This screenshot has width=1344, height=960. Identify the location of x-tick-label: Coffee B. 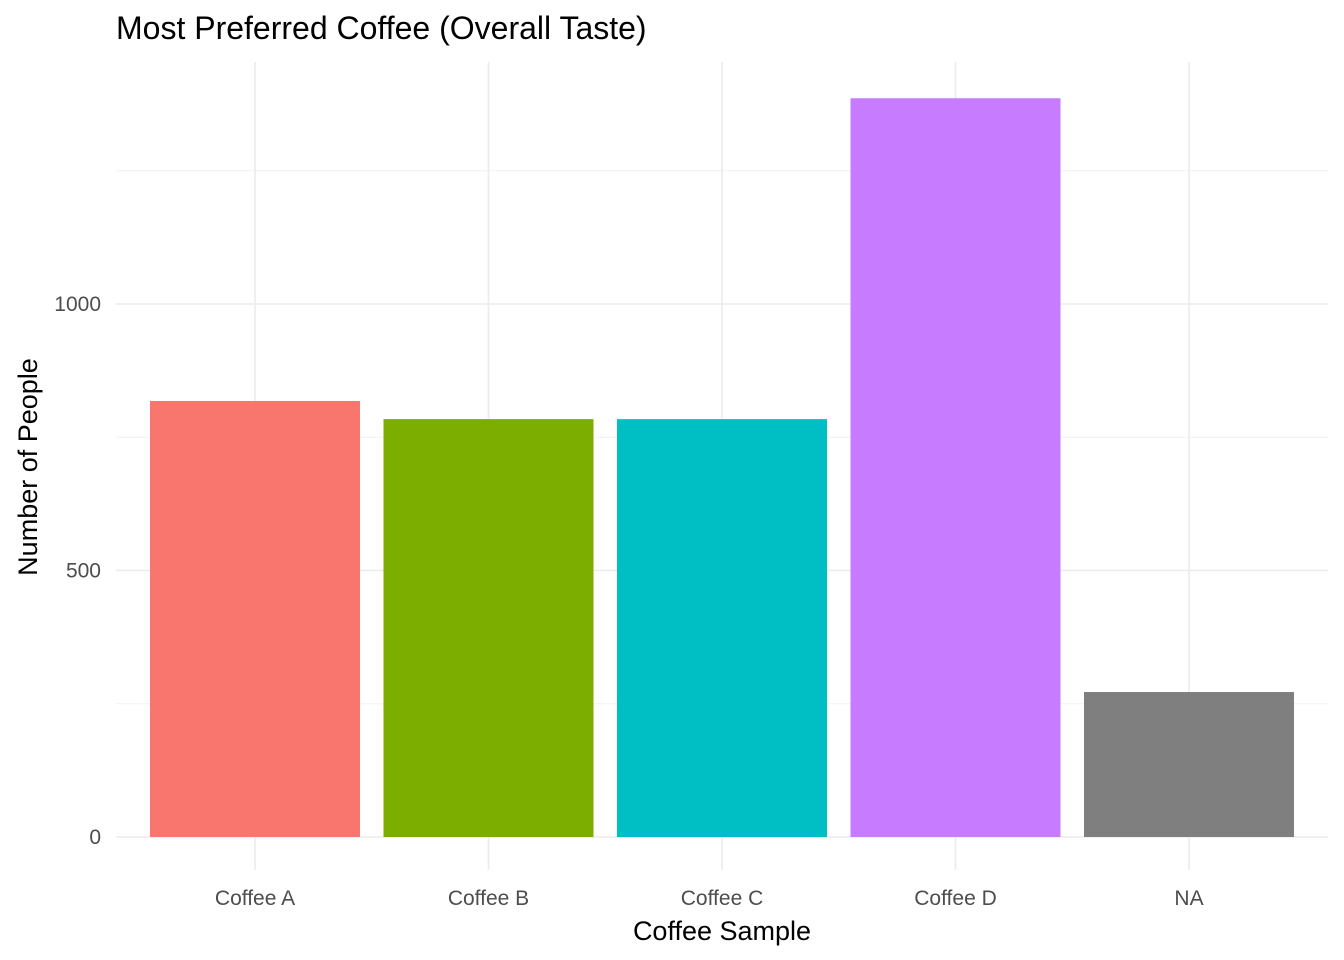
(488, 898).